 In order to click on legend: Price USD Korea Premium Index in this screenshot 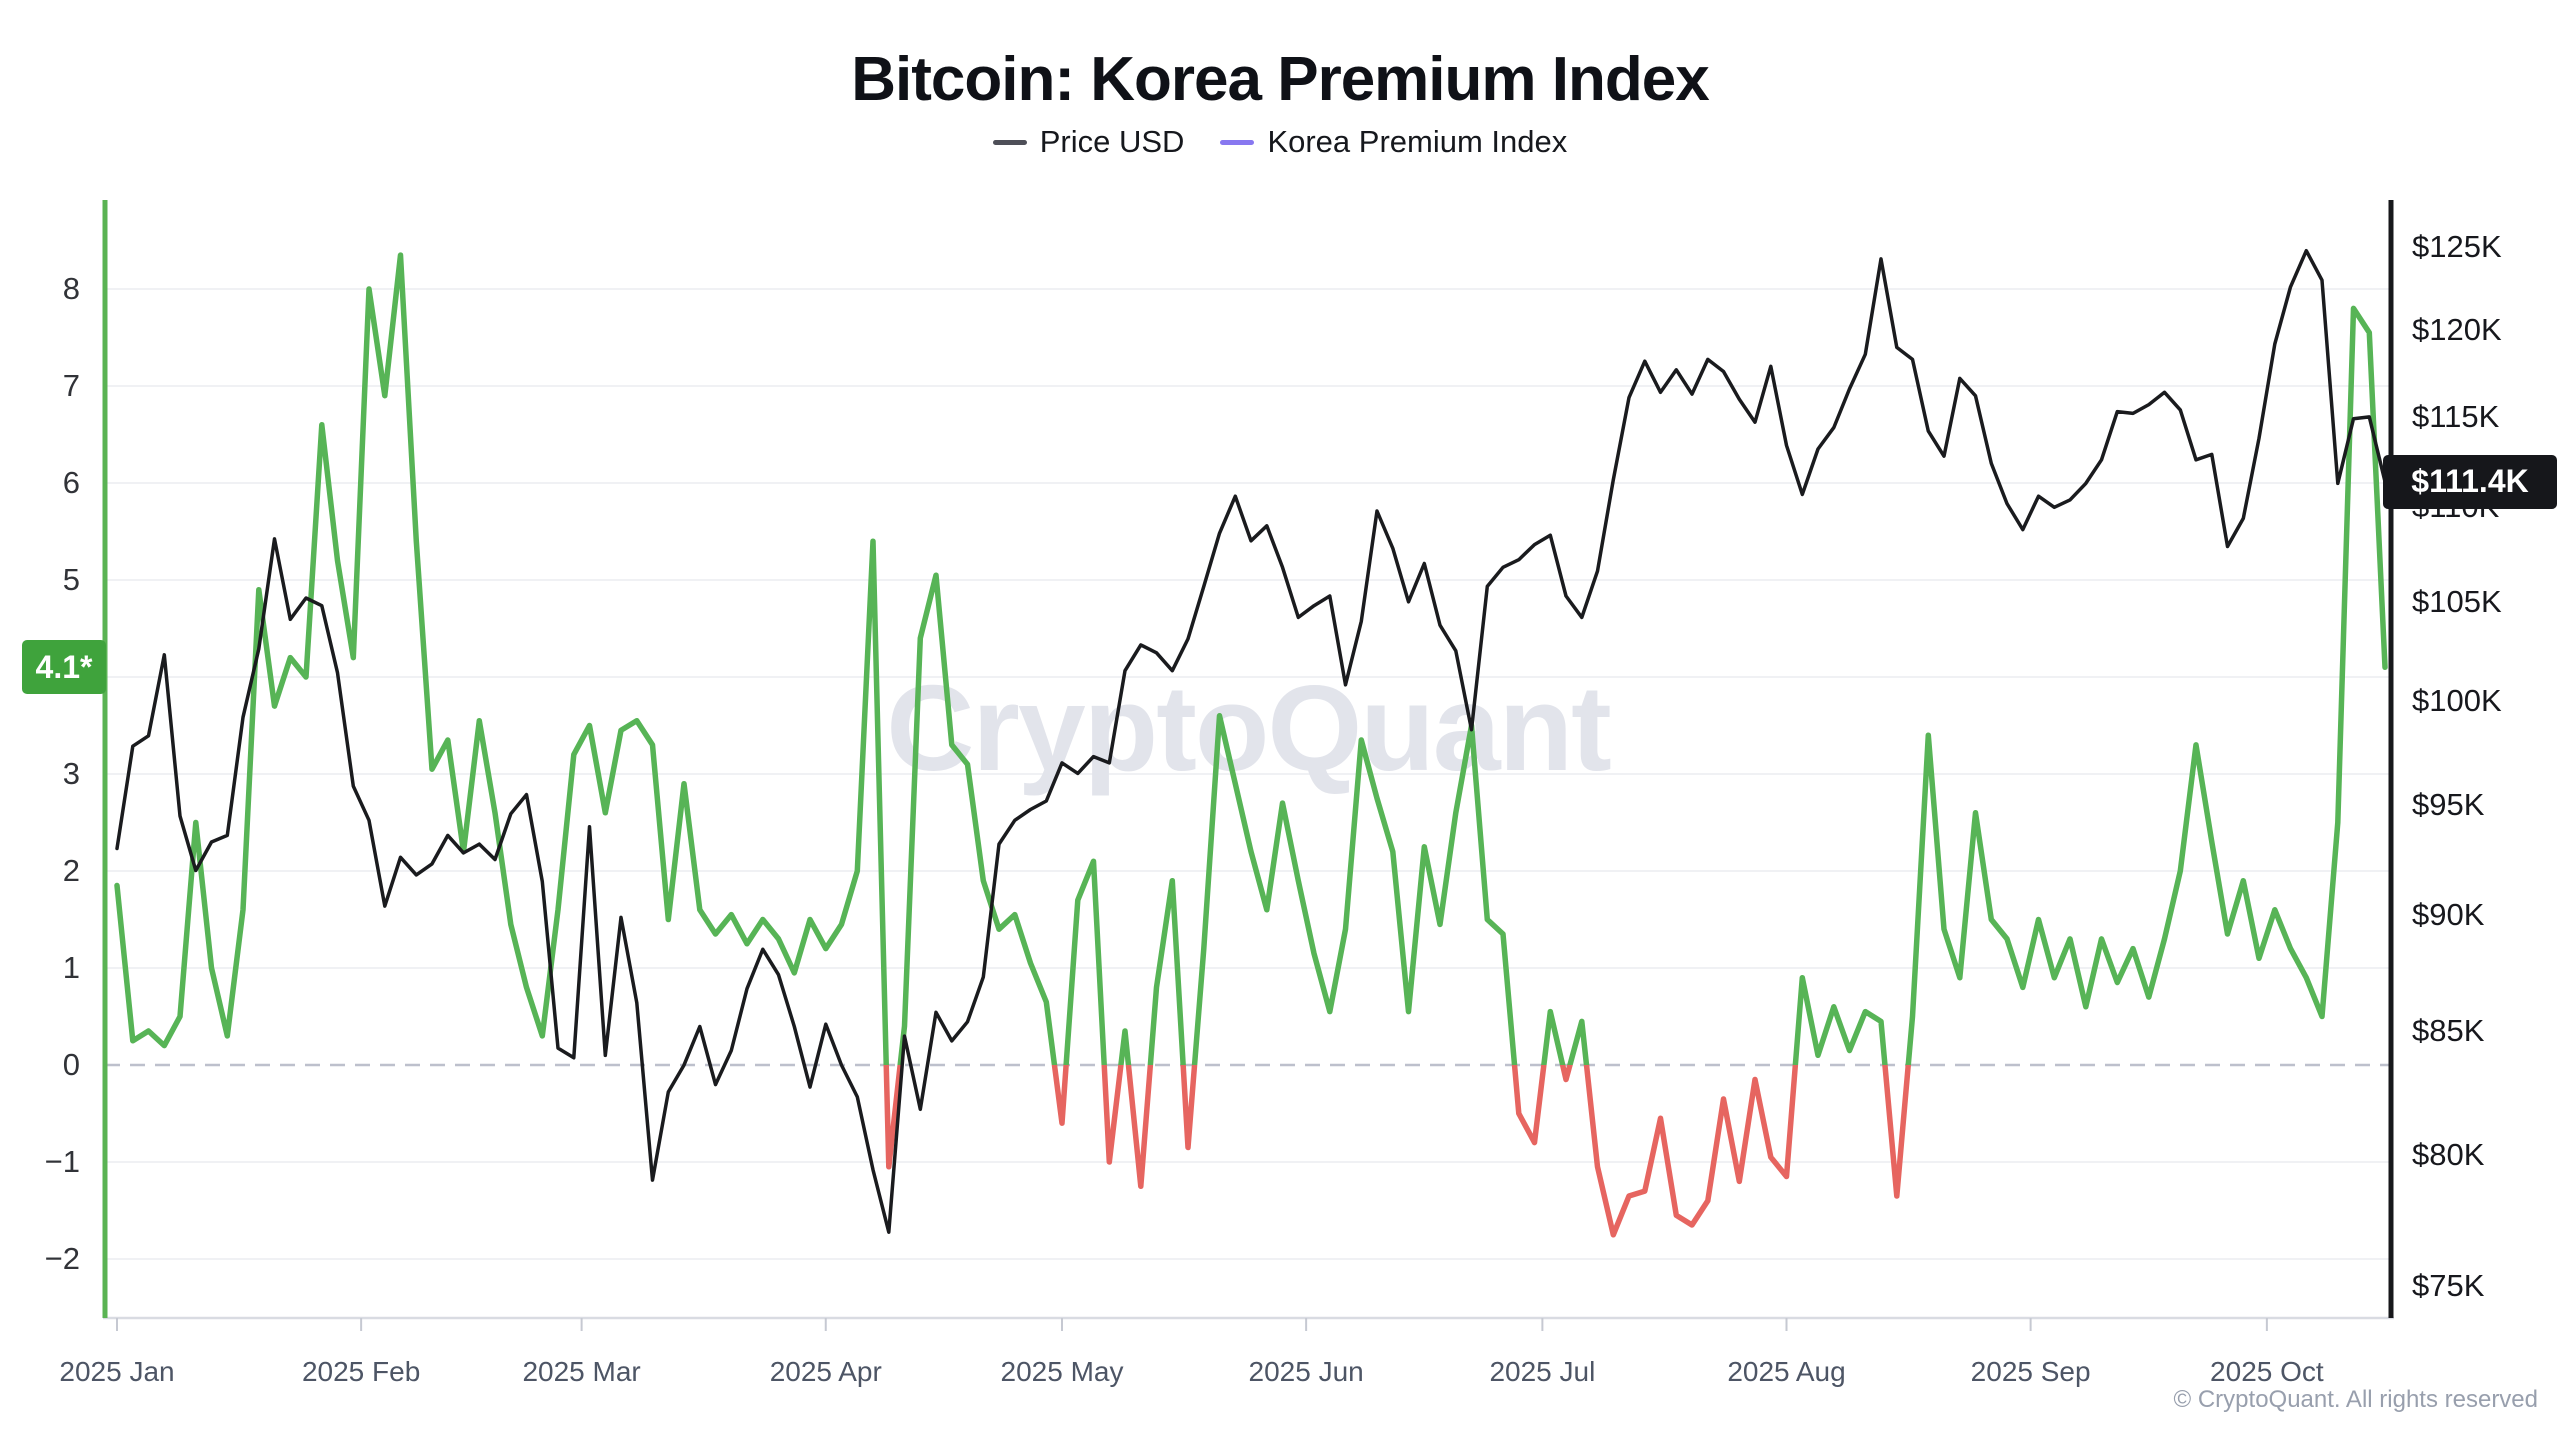, I will do `click(1280, 142)`.